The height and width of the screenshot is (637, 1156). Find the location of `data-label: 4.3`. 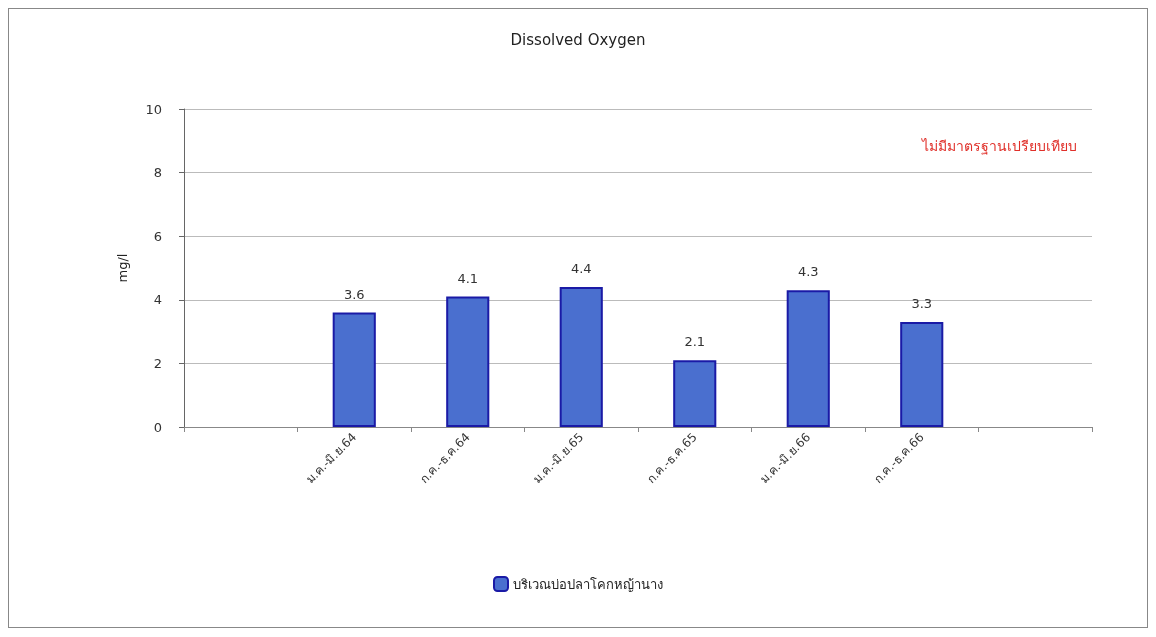

data-label: 4.3 is located at coordinates (808, 272).